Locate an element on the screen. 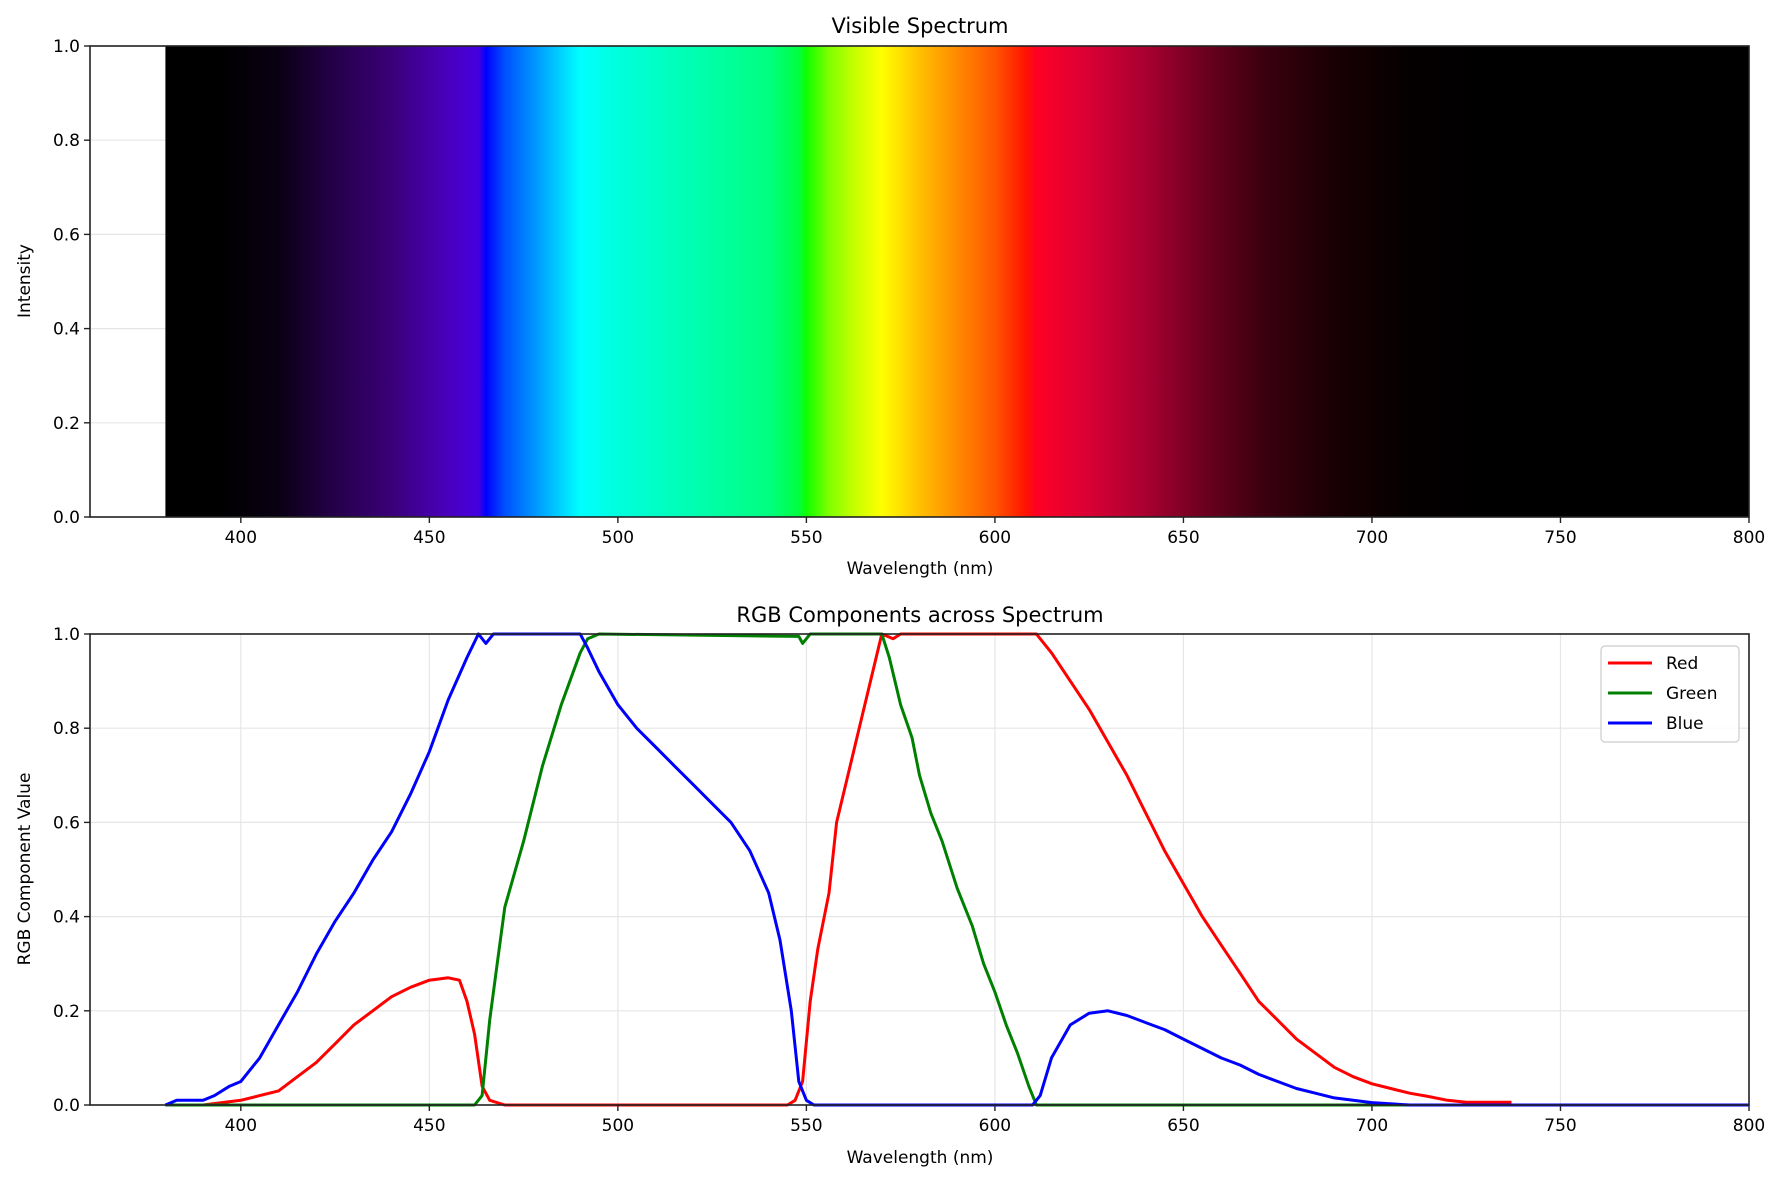 This screenshot has width=1783, height=1184. legend-item-red: Red is located at coordinates (1653, 664).